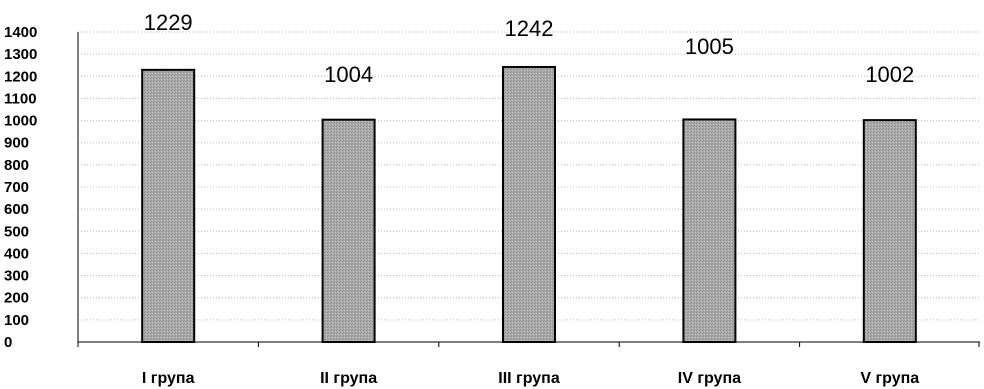  I want to click on x-category-label: I група, so click(168, 378).